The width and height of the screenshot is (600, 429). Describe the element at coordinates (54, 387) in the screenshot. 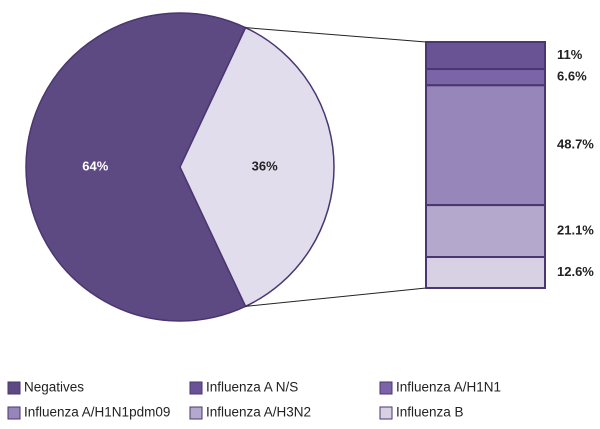

I see `legend-label: Negatives` at that location.